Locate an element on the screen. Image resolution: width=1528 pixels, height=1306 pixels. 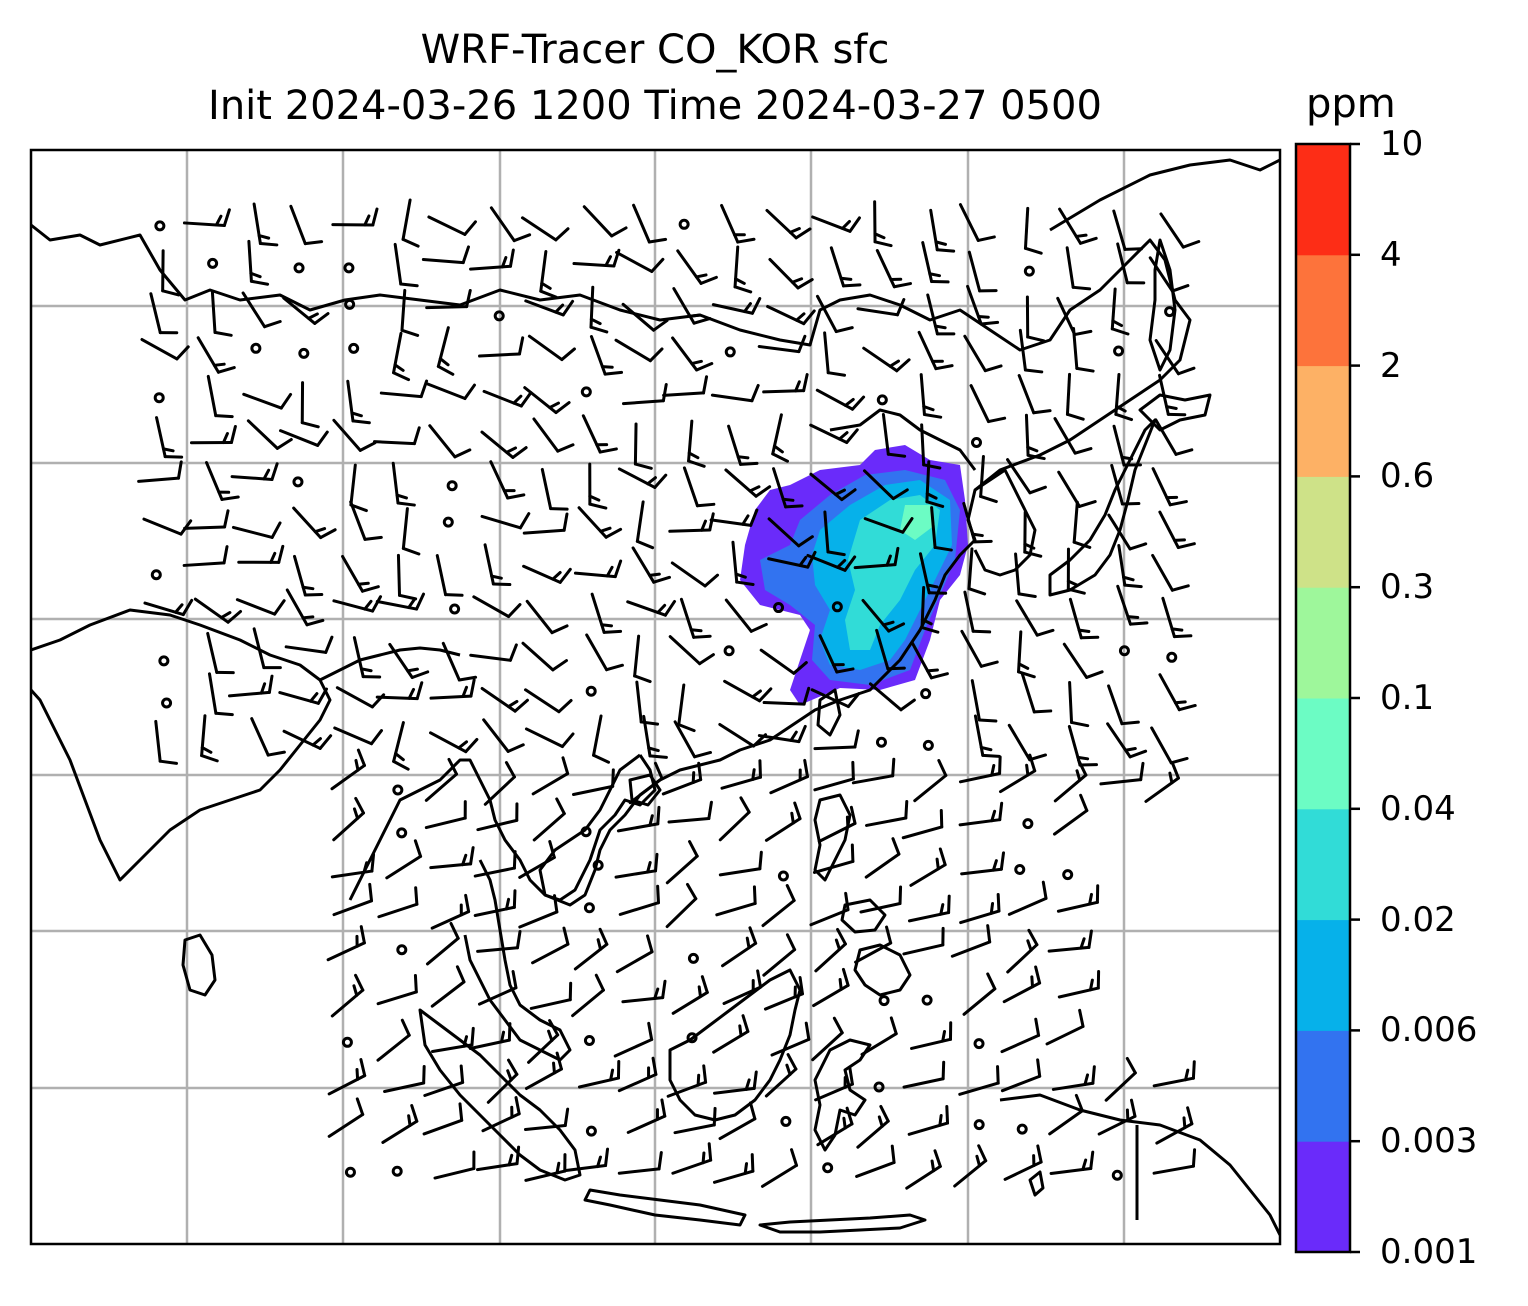
coastline-korea is located at coordinates (1005, 522).